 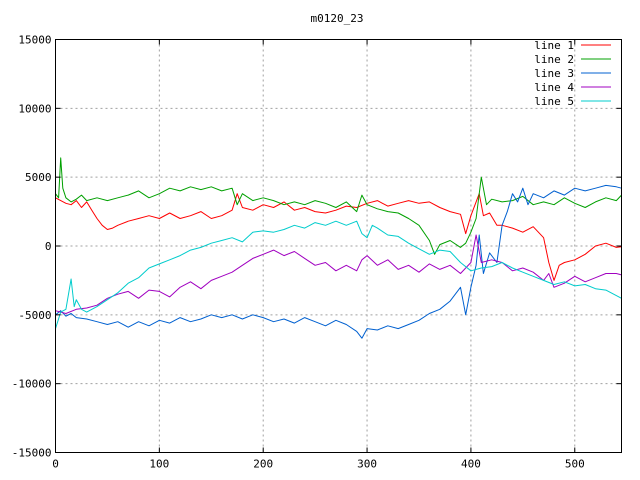 I want to click on legend-label-3: line 3, so click(x=554, y=73).